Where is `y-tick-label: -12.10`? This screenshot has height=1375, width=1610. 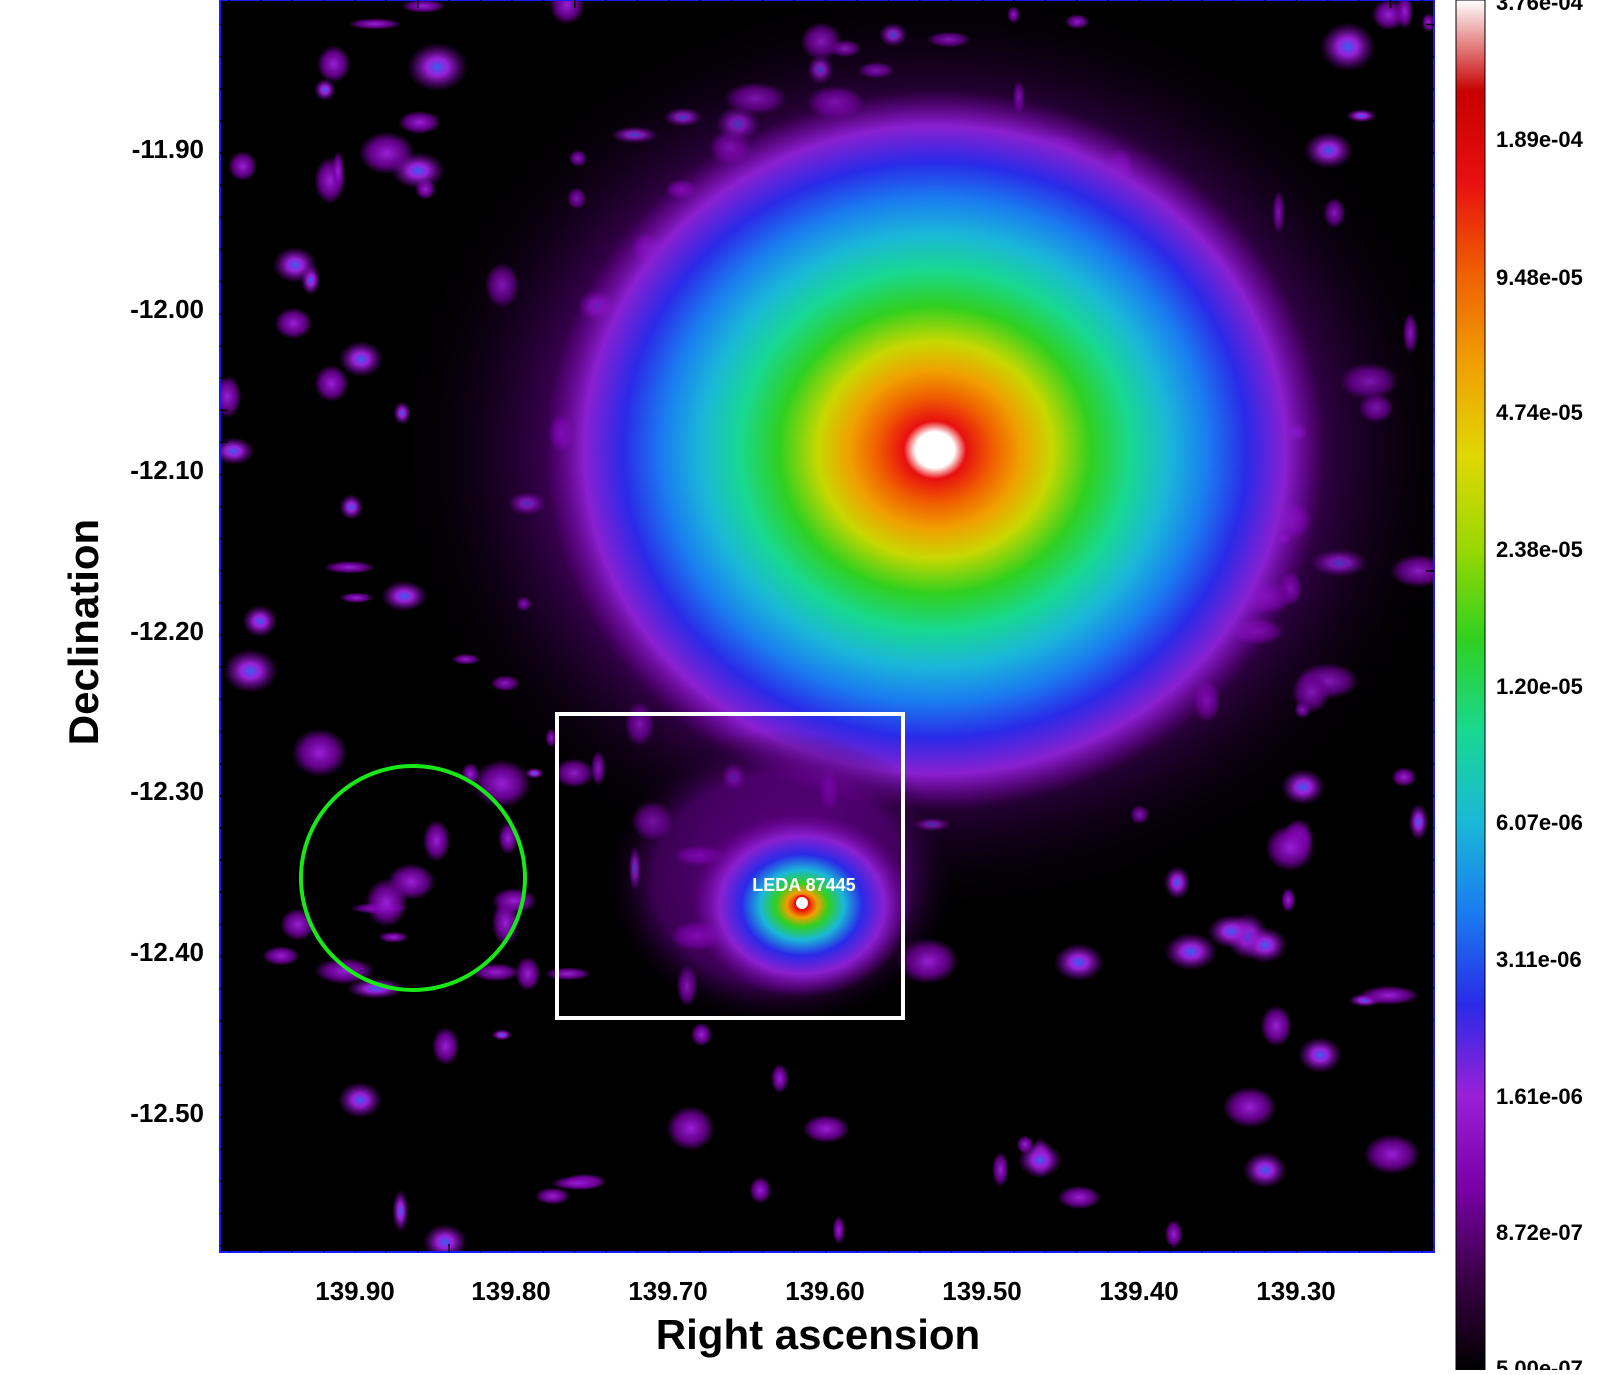
y-tick-label: -12.10 is located at coordinates (167, 470).